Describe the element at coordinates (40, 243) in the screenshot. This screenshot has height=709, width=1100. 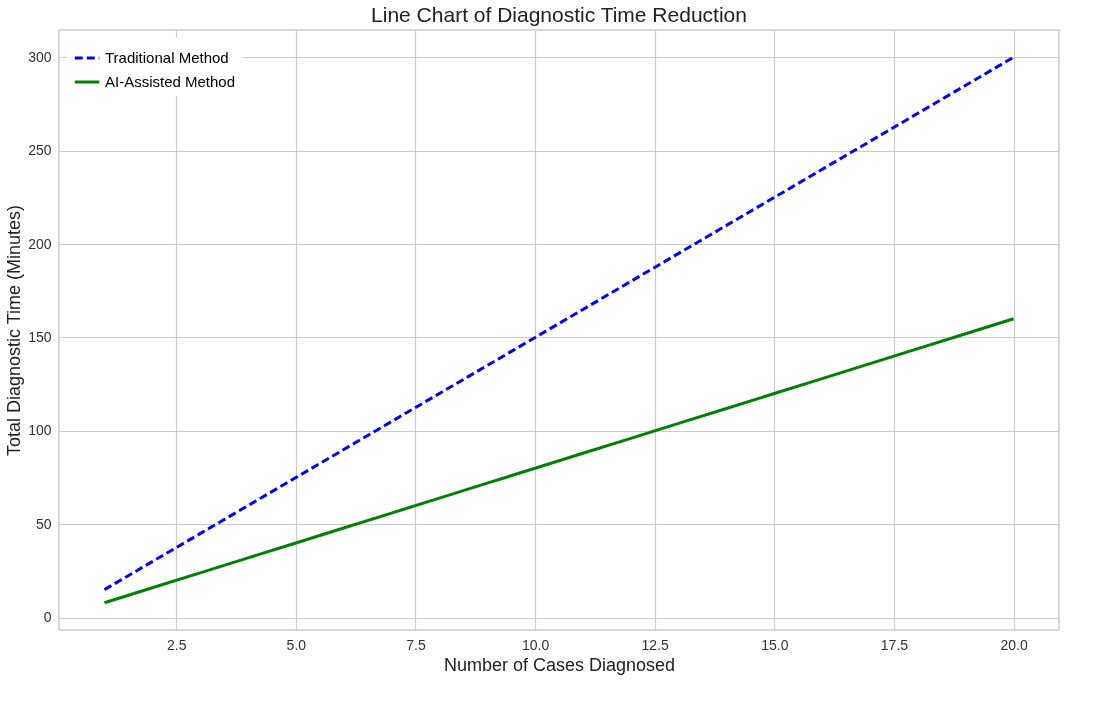
I see `y-tick-label: 200` at that location.